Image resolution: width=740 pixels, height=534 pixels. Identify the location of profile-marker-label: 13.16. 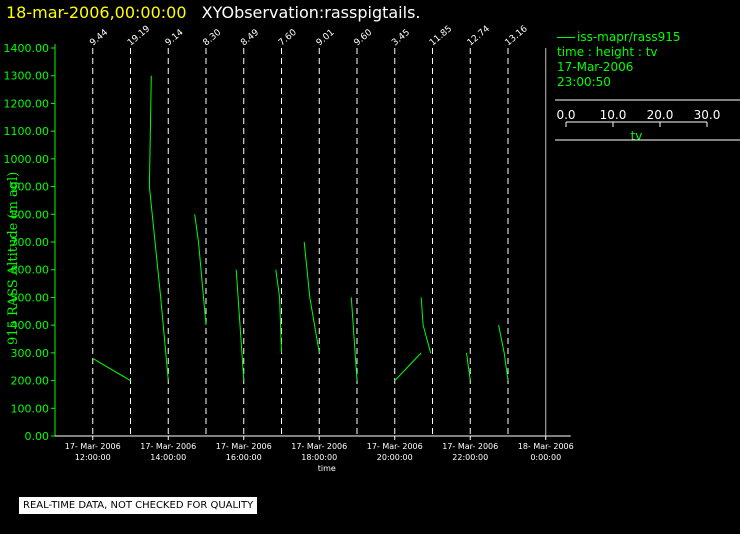
(517, 36).